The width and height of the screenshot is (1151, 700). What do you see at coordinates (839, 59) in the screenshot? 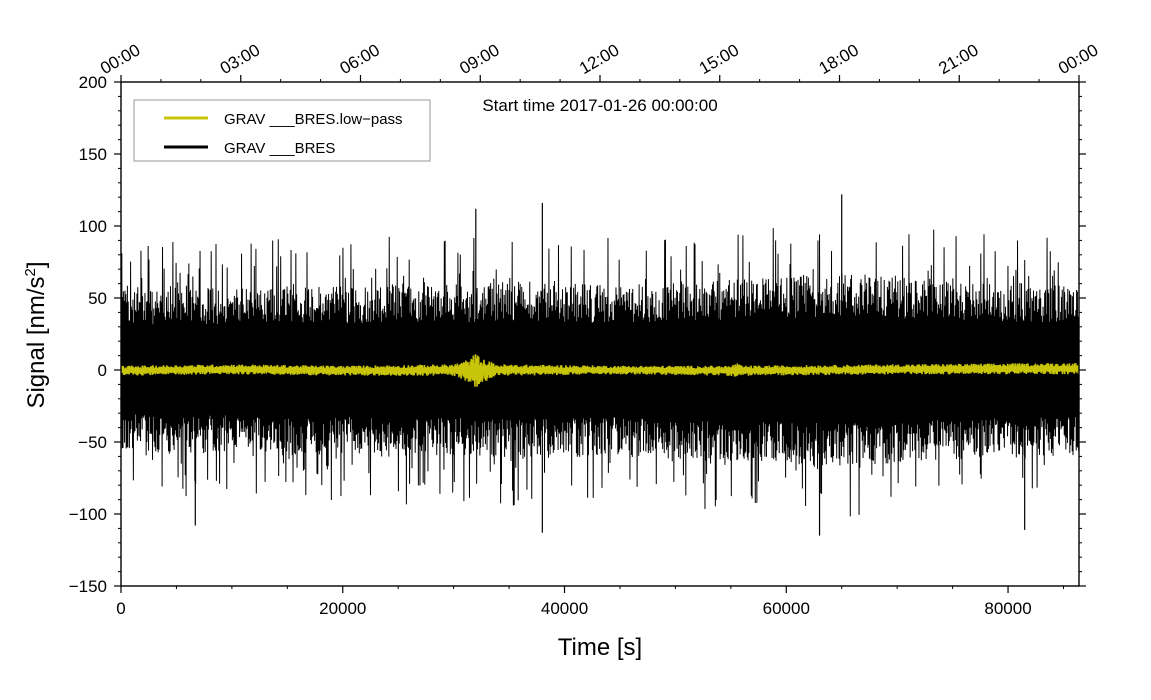
I see `top-tick-label: 18:00` at bounding box center [839, 59].